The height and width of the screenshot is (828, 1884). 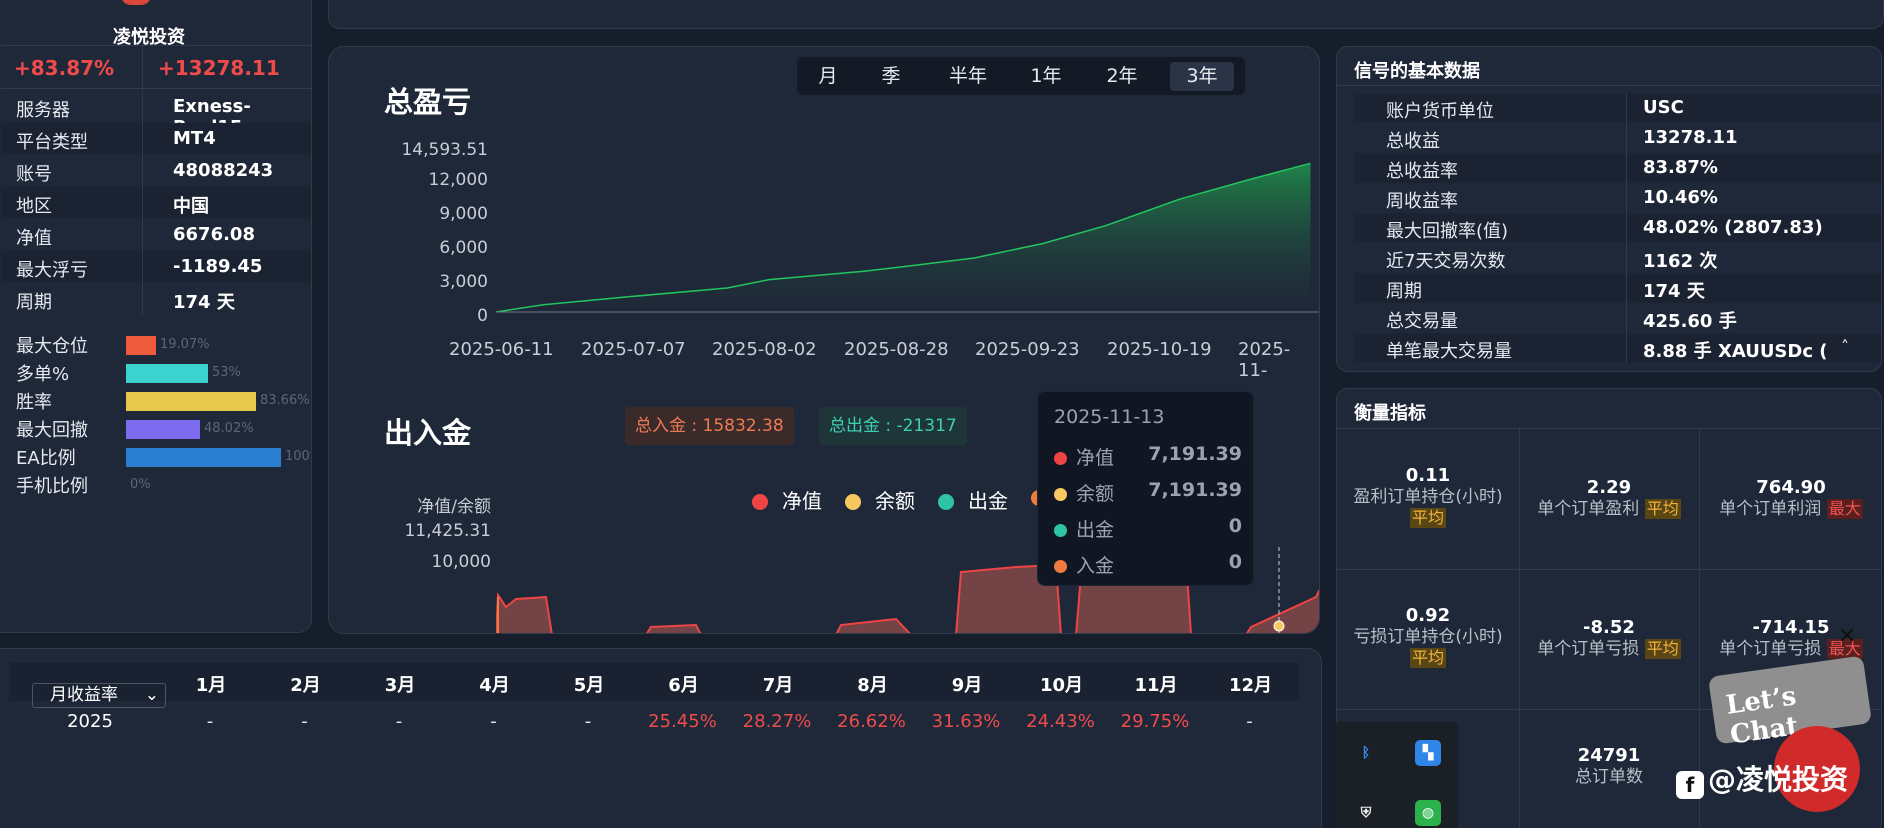 I want to click on x-tick: 2025-09-23, so click(x=1027, y=349).